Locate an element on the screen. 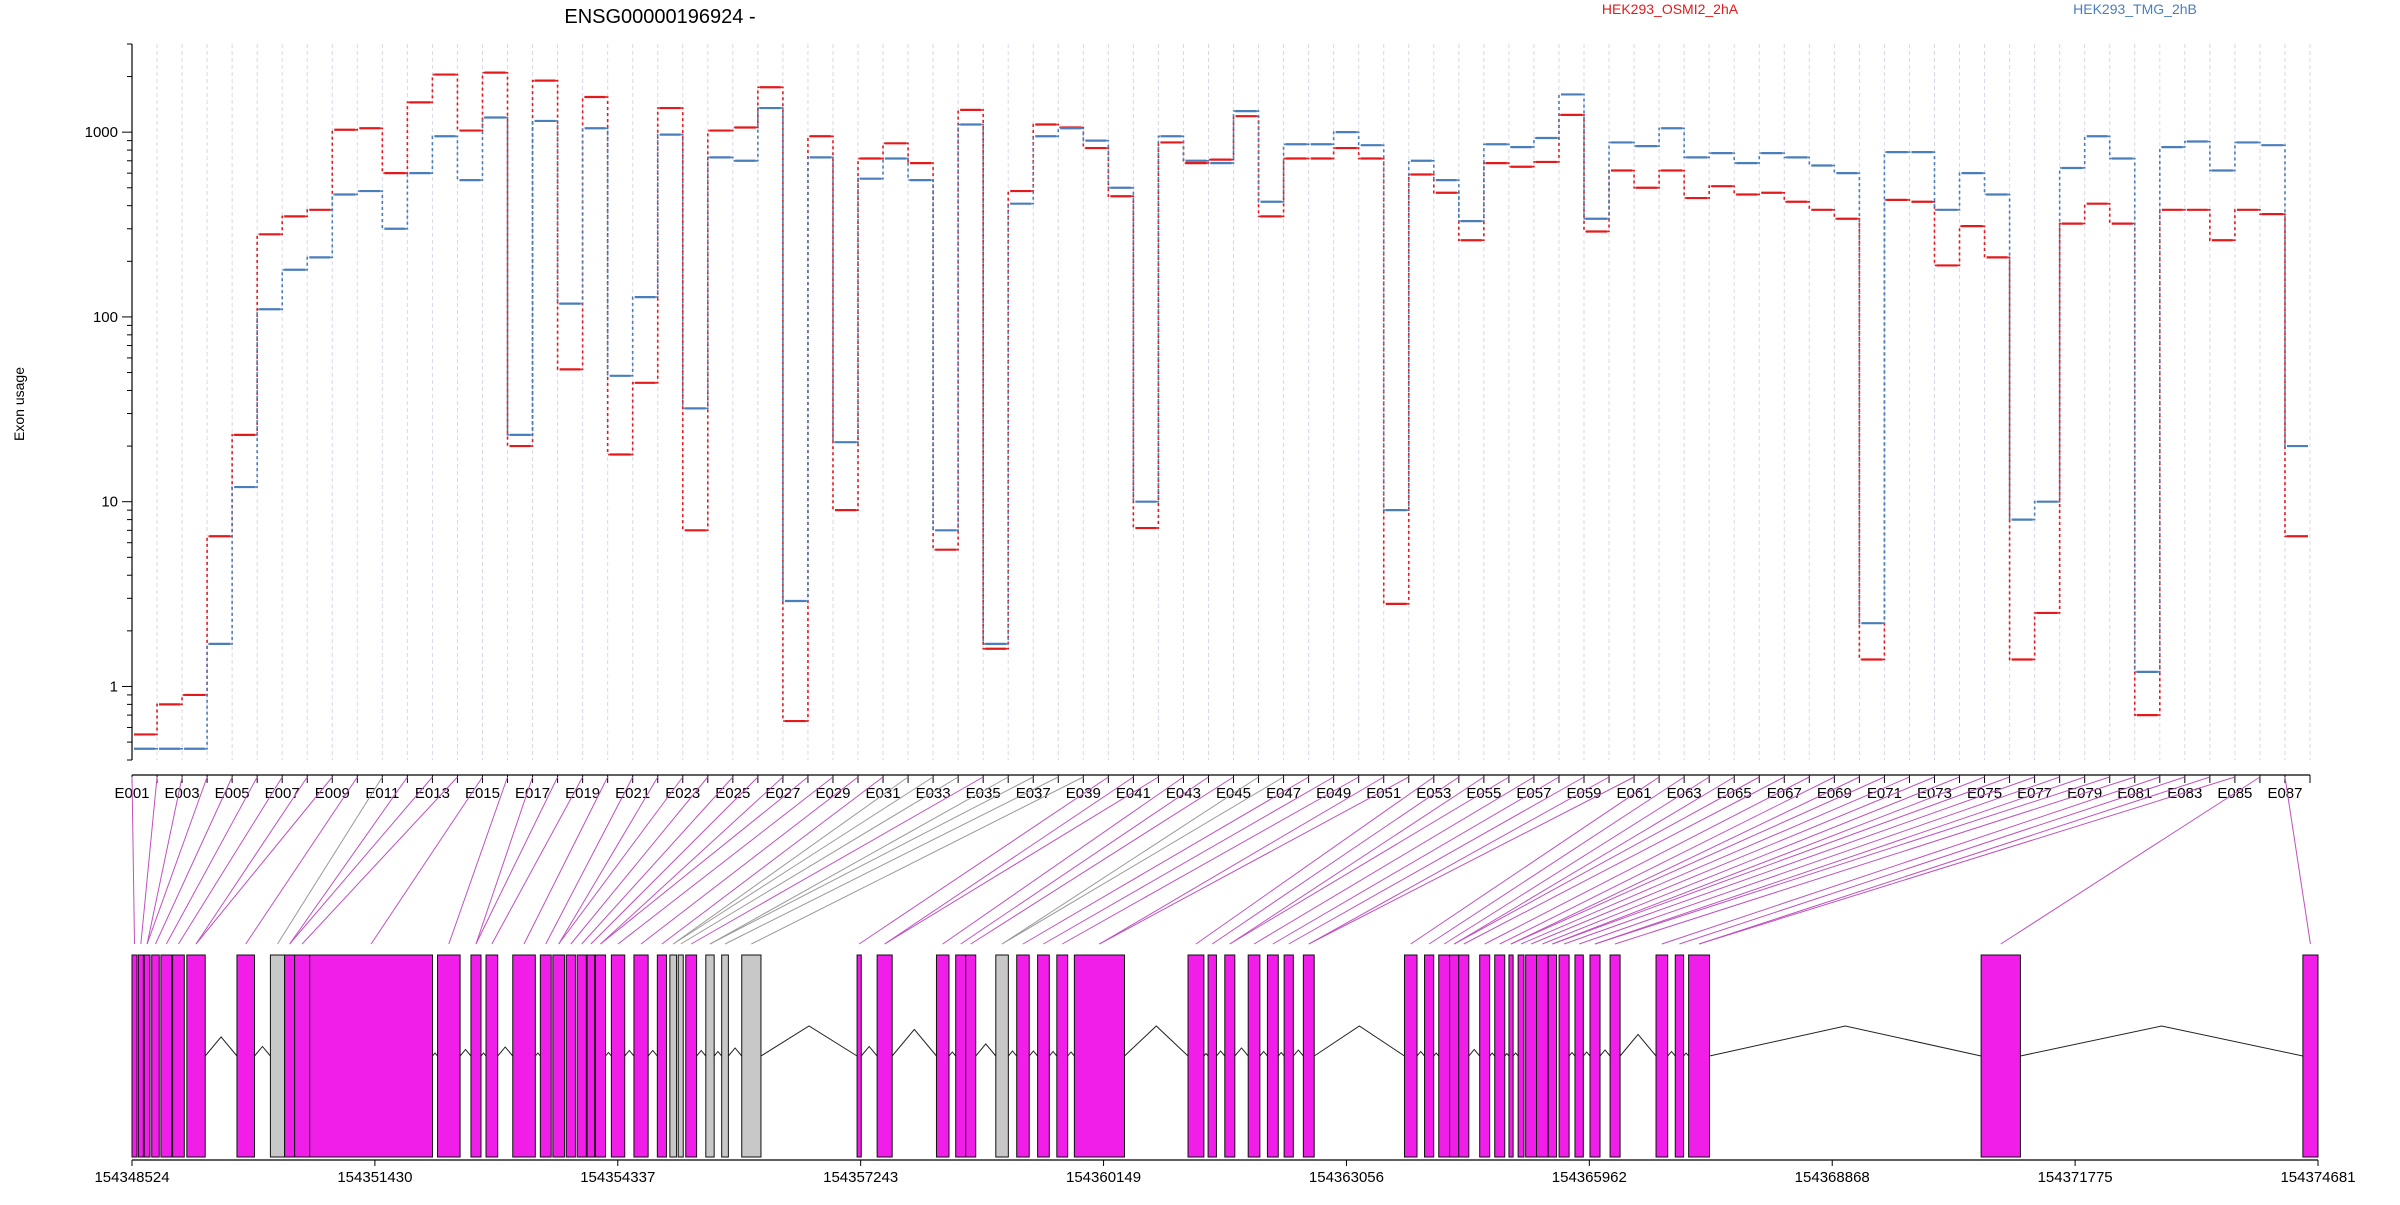 The width and height of the screenshot is (2400, 1205). legend-series-2: HEK293_TMG_2hB is located at coordinates (2135, 9).